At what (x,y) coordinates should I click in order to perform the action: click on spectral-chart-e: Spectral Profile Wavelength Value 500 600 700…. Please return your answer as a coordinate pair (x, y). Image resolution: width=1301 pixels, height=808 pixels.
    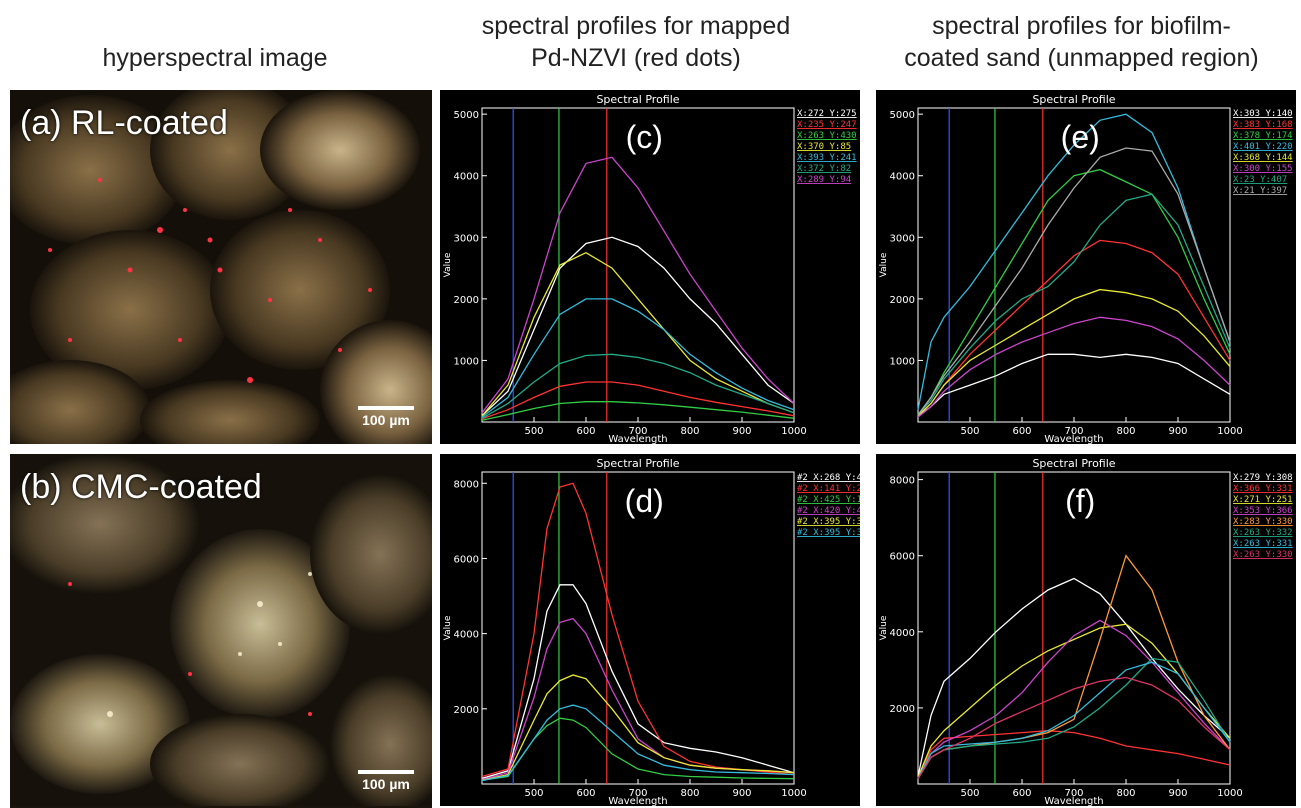
    Looking at the image, I should click on (1086, 267).